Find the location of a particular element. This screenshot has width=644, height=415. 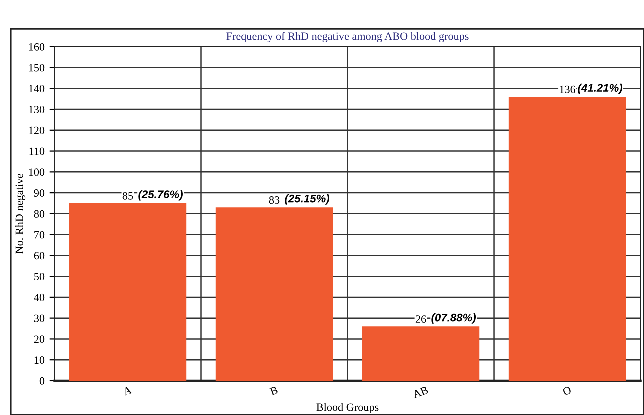

y-tick-label: 30 is located at coordinates (39, 318).